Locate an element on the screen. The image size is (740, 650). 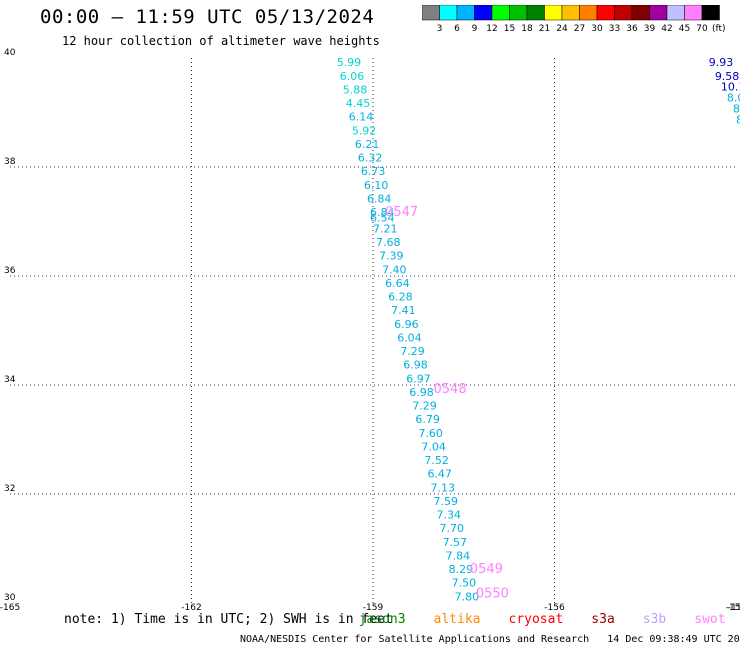
wave-height-label: 6.97 is located at coordinates (418, 378).